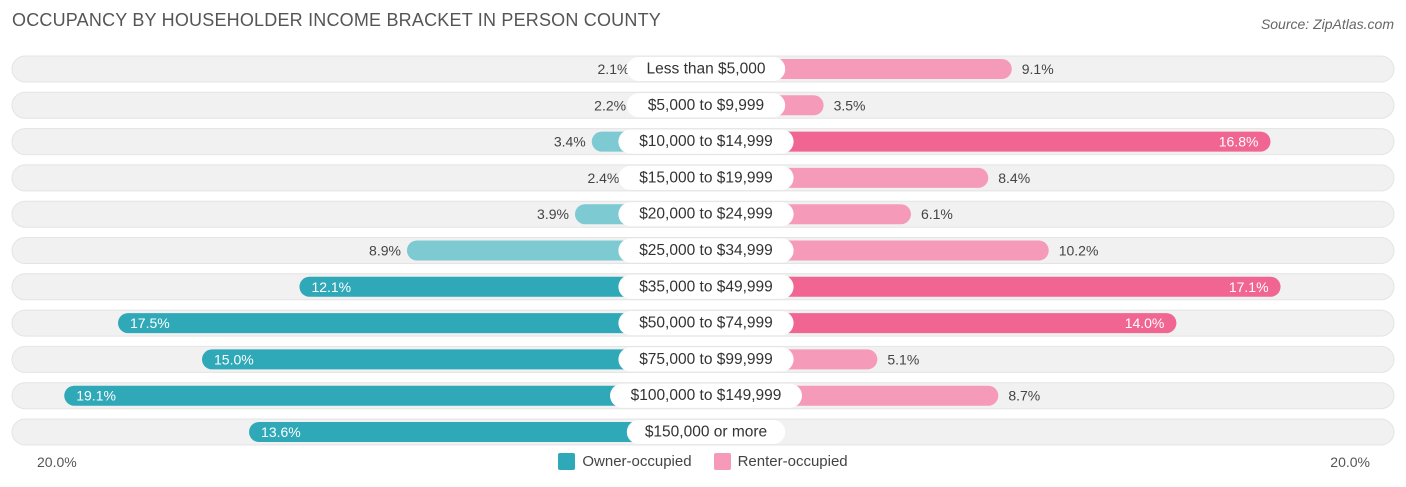  What do you see at coordinates (331, 287) in the screenshot?
I see `owner-value-label: 12.1%` at bounding box center [331, 287].